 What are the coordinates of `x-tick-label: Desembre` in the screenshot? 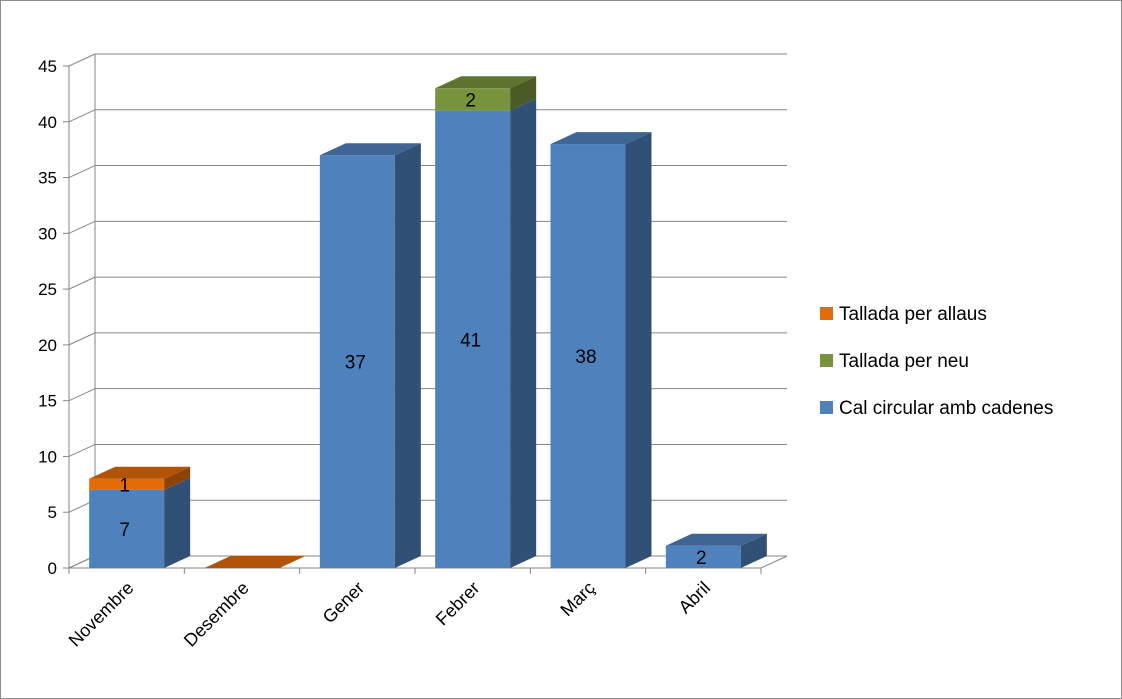 It's located at (216, 614).